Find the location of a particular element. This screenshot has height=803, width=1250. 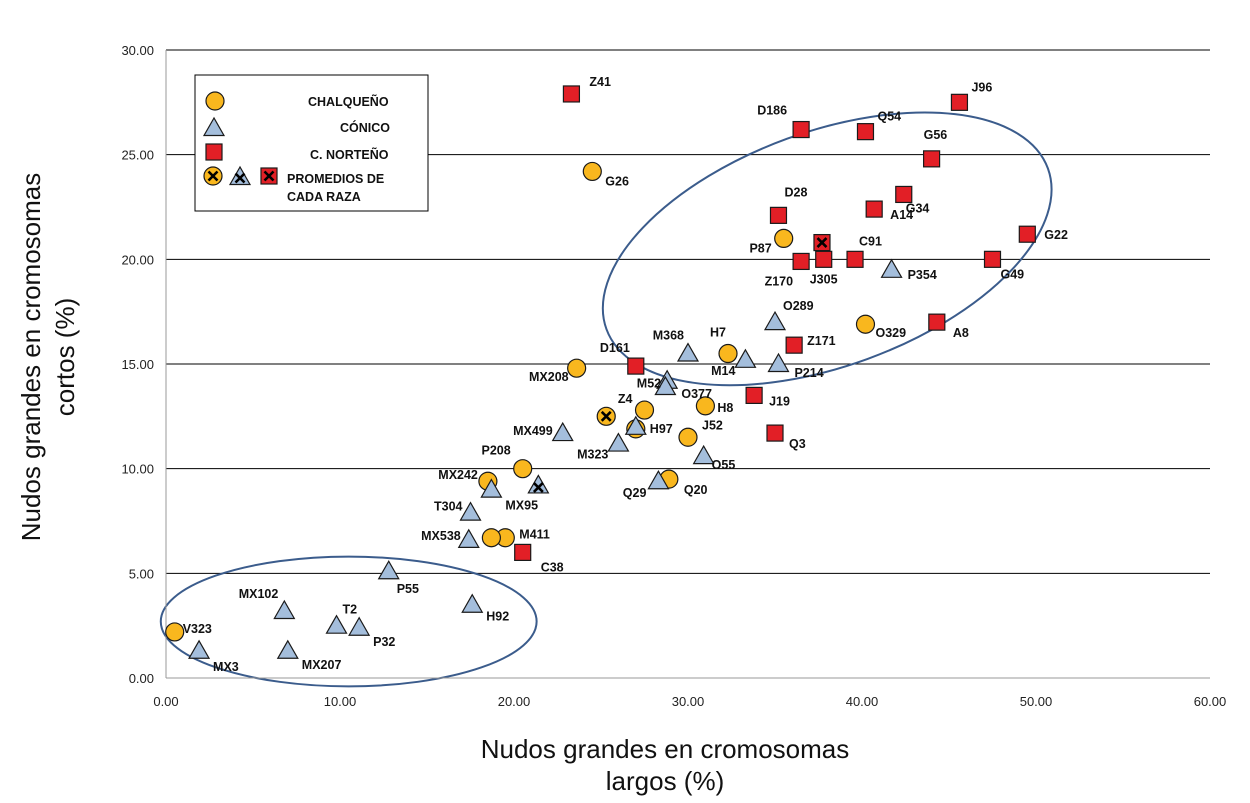

legend-chalqueno-marker is located at coordinates (215, 101).